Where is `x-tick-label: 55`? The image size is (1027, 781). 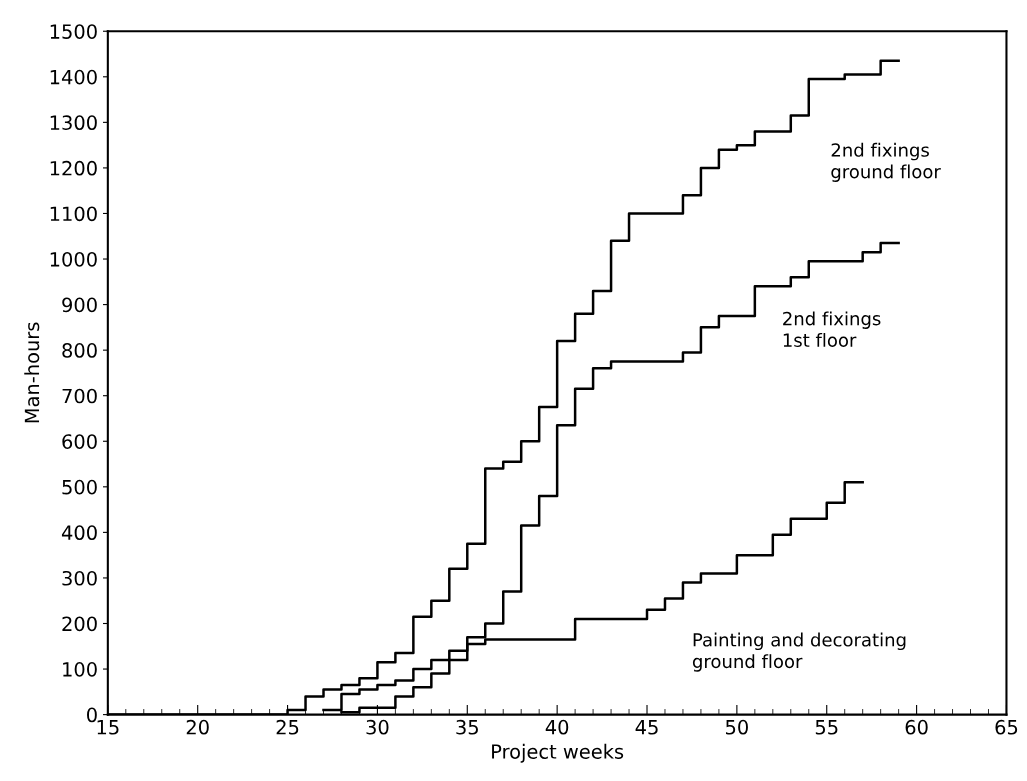 x-tick-label: 55 is located at coordinates (826, 727).